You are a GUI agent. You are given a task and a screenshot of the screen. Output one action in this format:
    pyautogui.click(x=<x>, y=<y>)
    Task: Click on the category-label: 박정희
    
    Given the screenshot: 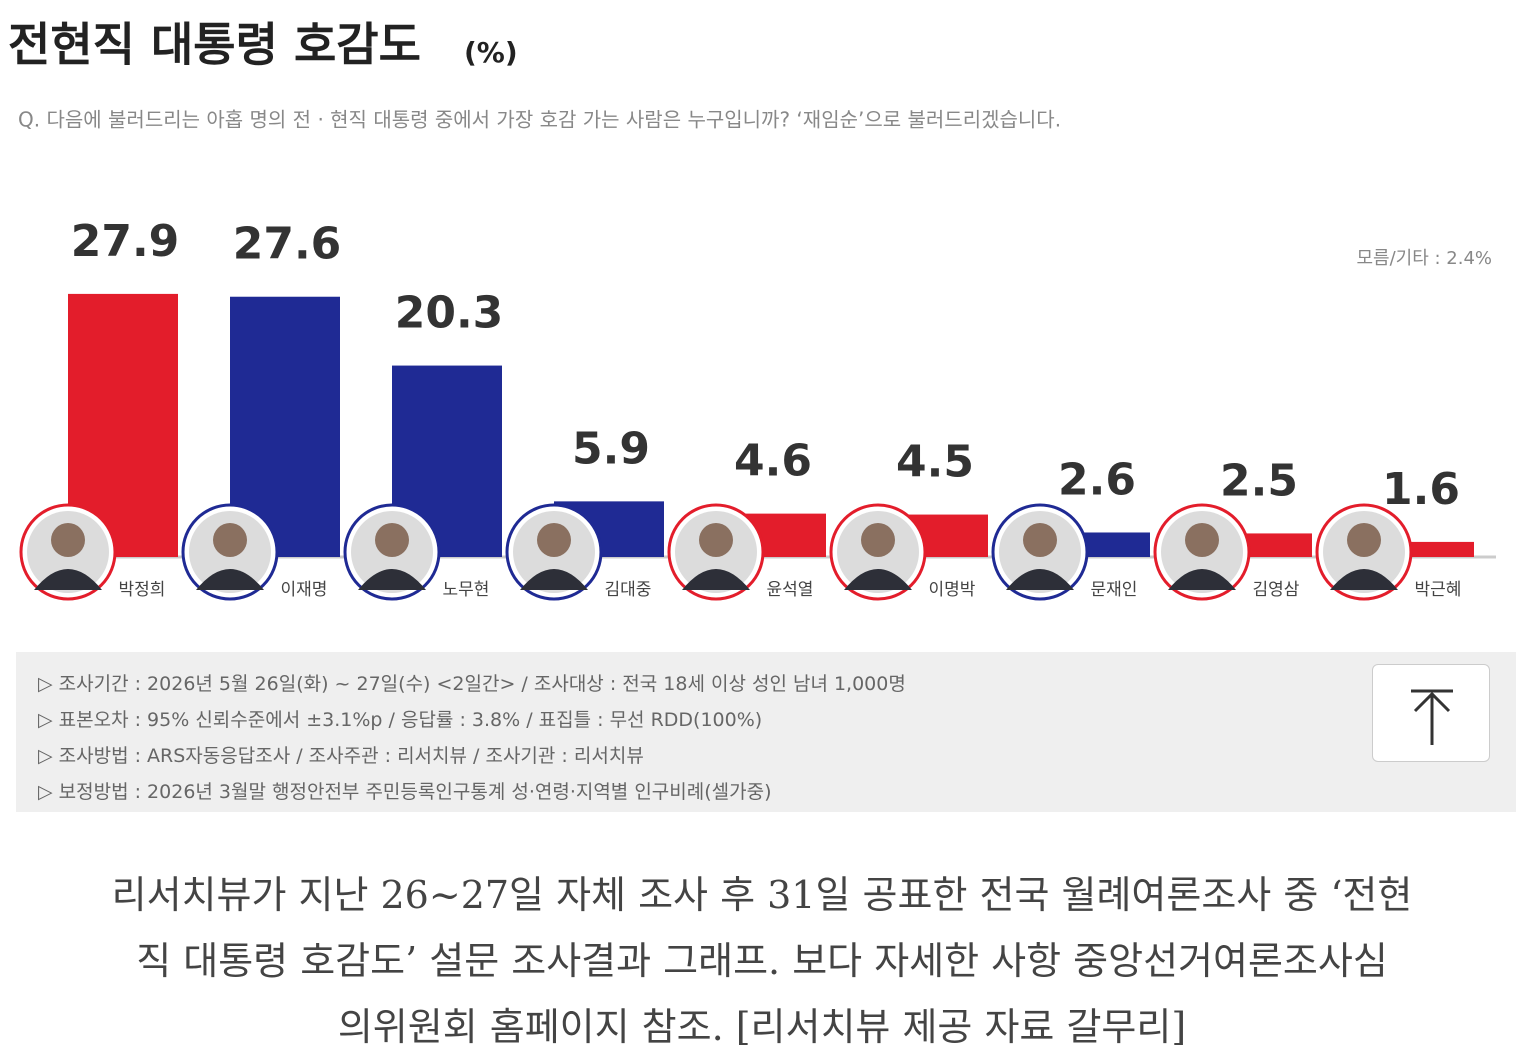 What is the action you would take?
    pyautogui.click(x=142, y=590)
    